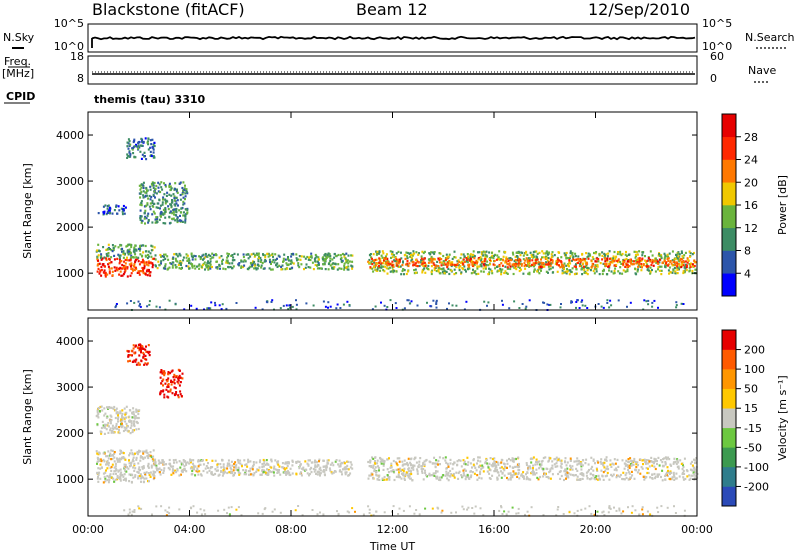 Image resolution: width=800 pixels, height=554 pixels. Describe the element at coordinates (717, 56) in the screenshot. I see `nave-tick-top: 60` at that location.